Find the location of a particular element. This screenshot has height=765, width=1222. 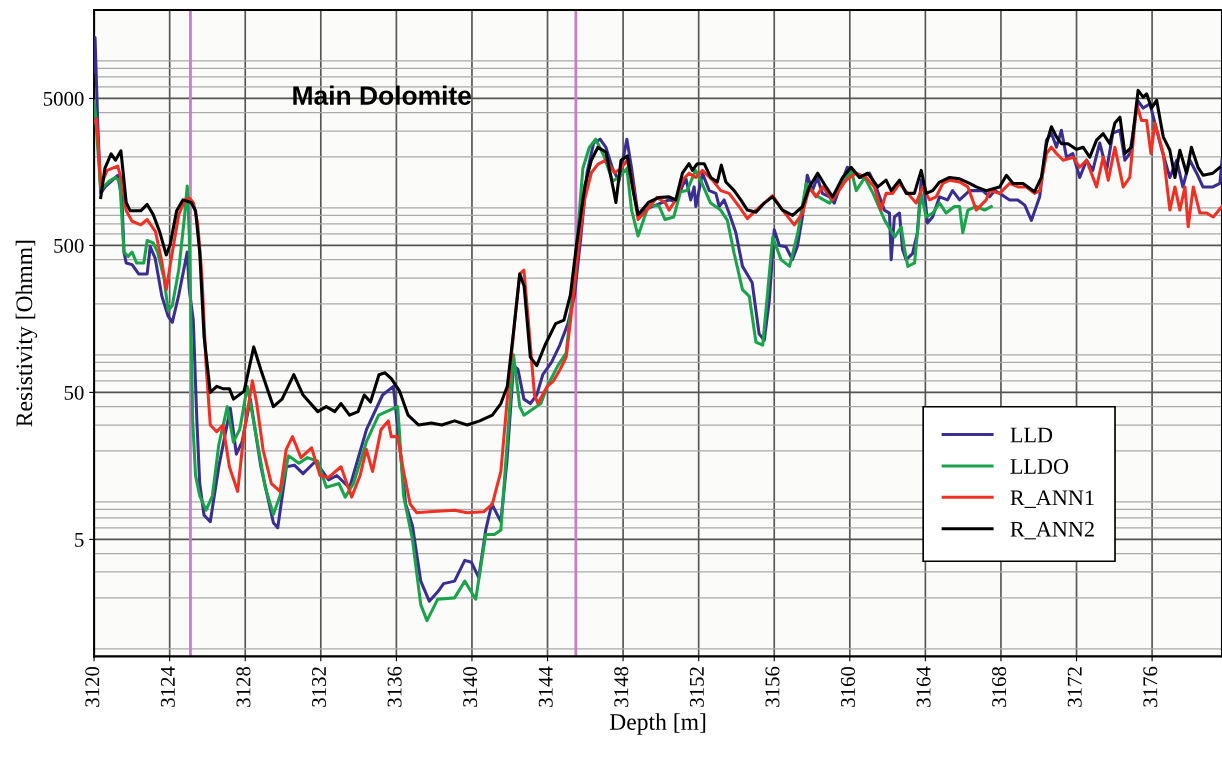

x-tick-label: 3128 is located at coordinates (243, 686).